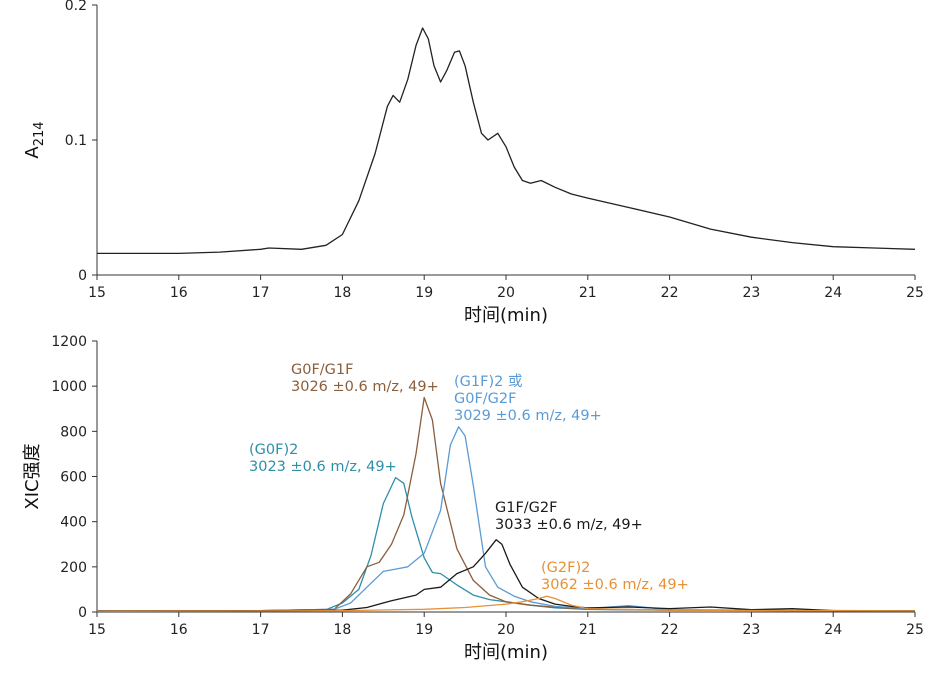 The height and width of the screenshot is (679, 951). I want to click on annotation-line: G0F/G1F, so click(322, 370).